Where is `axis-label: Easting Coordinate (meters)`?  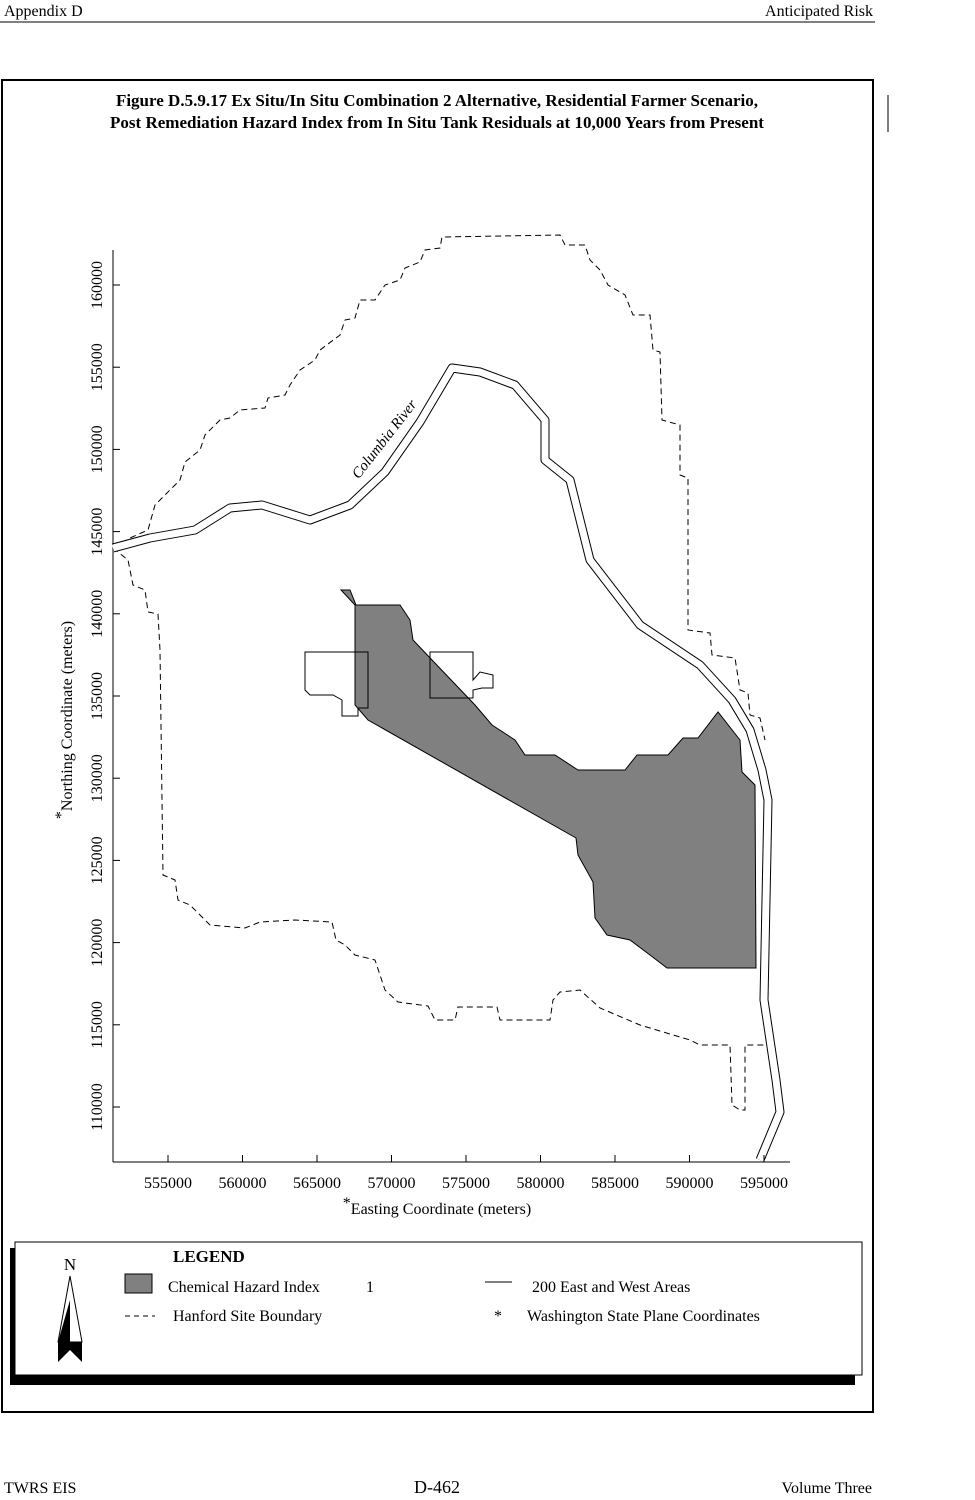 axis-label: Easting Coordinate (meters) is located at coordinates (441, 1209).